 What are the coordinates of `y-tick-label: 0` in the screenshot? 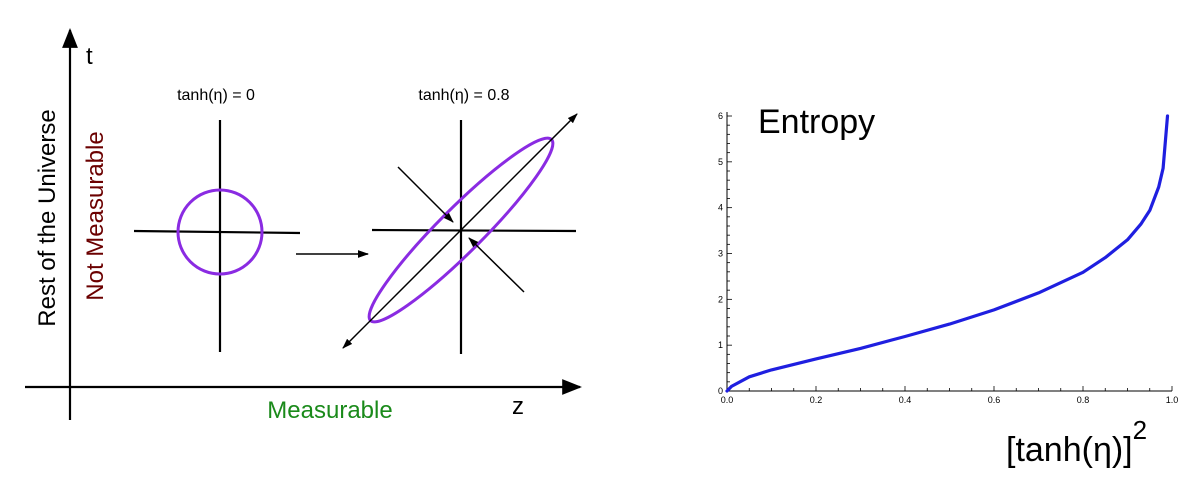 It's located at (720, 391).